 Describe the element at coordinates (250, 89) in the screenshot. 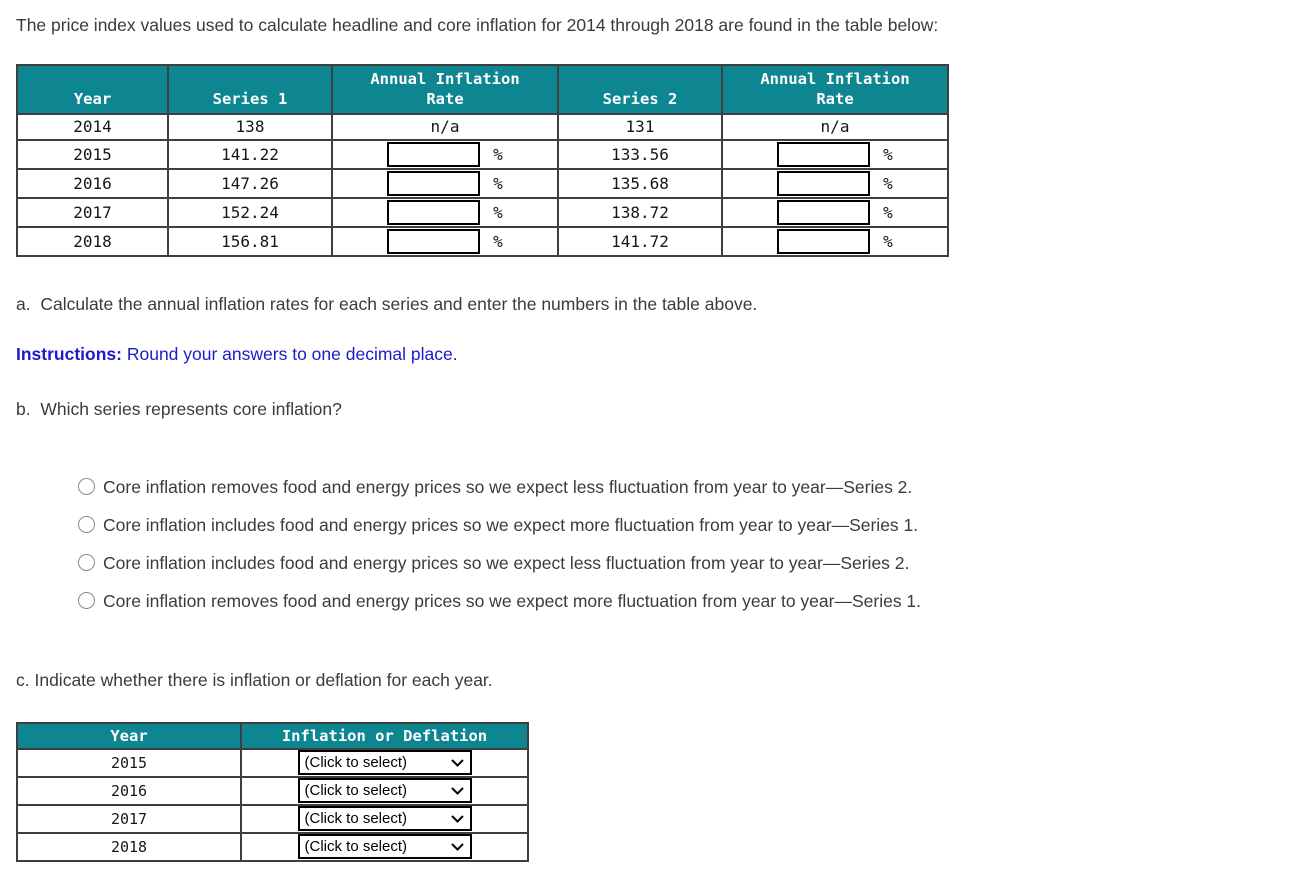

I see `col-header-series1: Series 1` at that location.